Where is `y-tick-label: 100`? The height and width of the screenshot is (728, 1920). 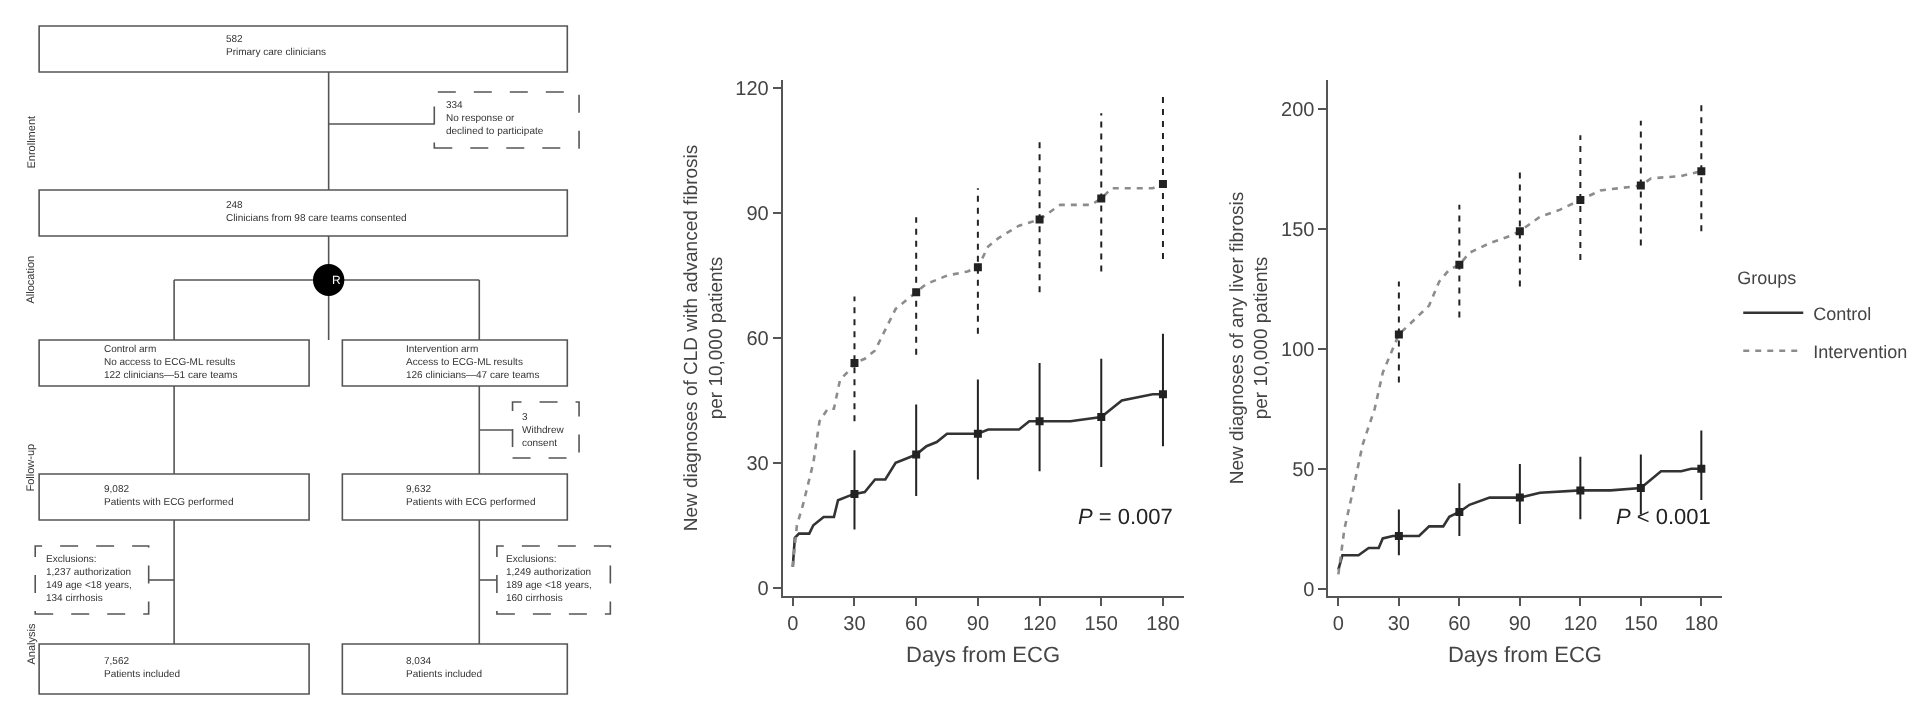 y-tick-label: 100 is located at coordinates (1298, 350).